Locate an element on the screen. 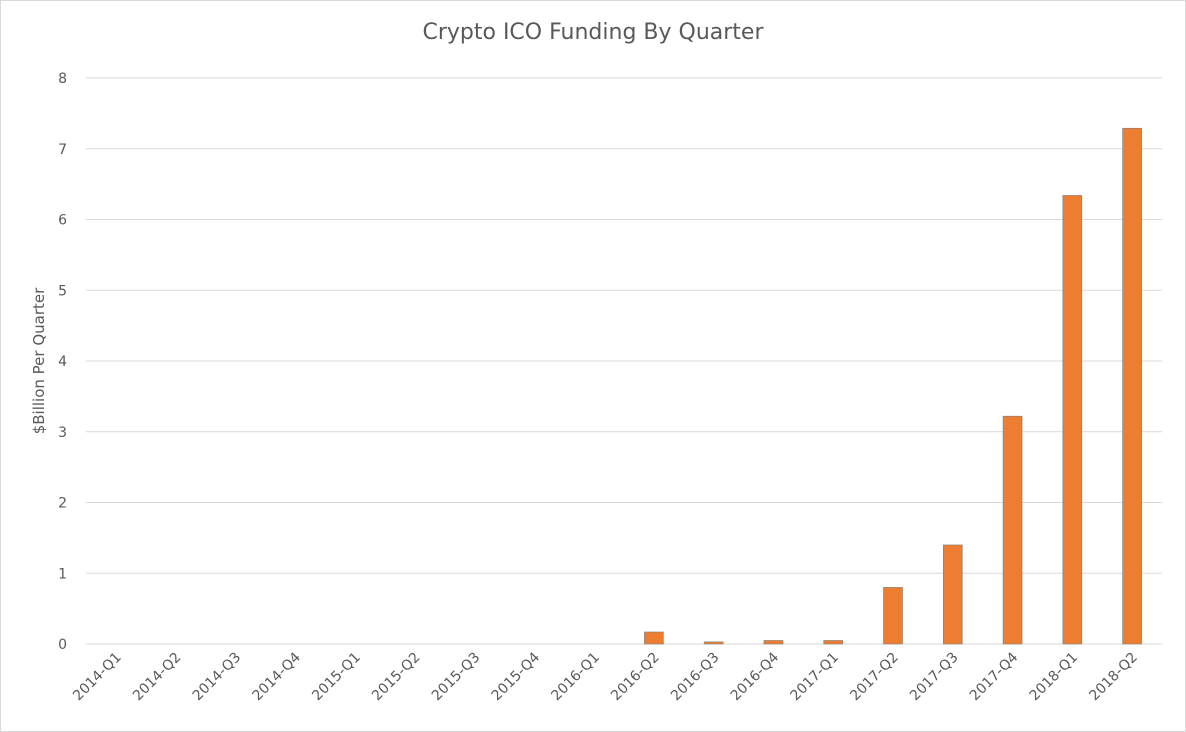  chart-title: Crypto ICO Funding By Quarter is located at coordinates (593, 32).